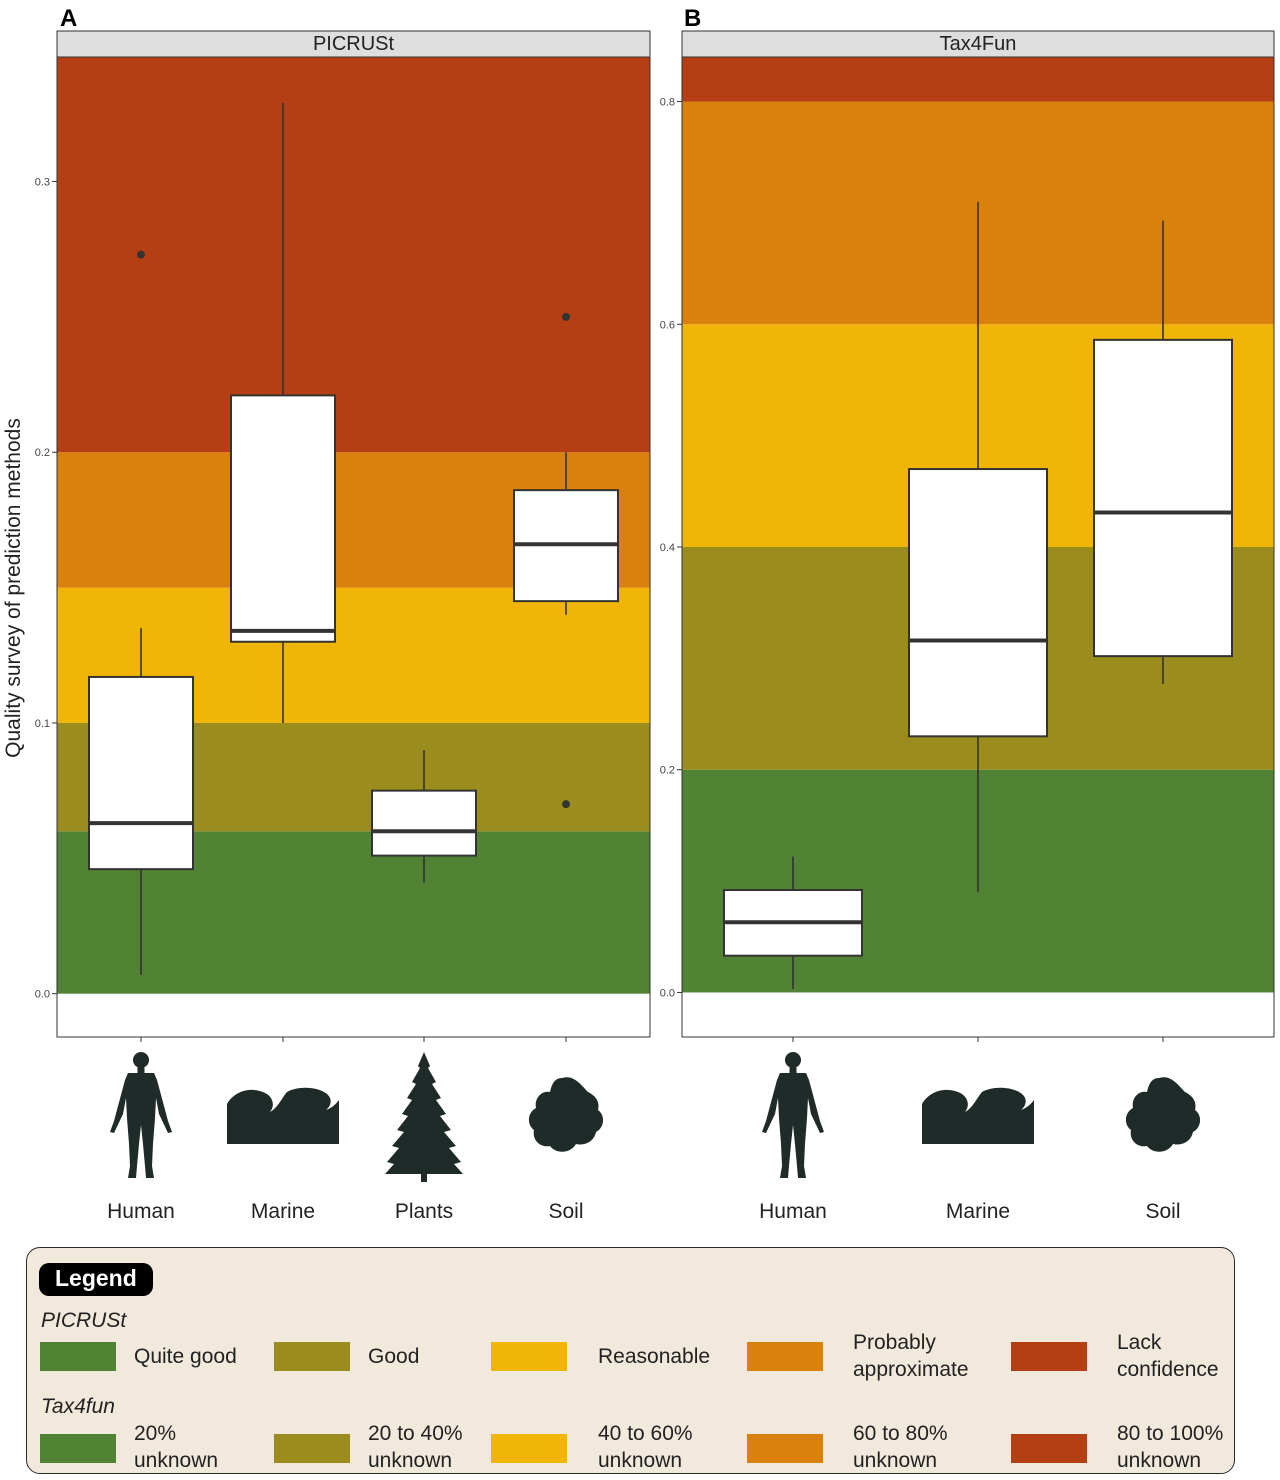  What do you see at coordinates (565, 1211) in the screenshot?
I see `x-category-label-picrust-soil: Soil` at bounding box center [565, 1211].